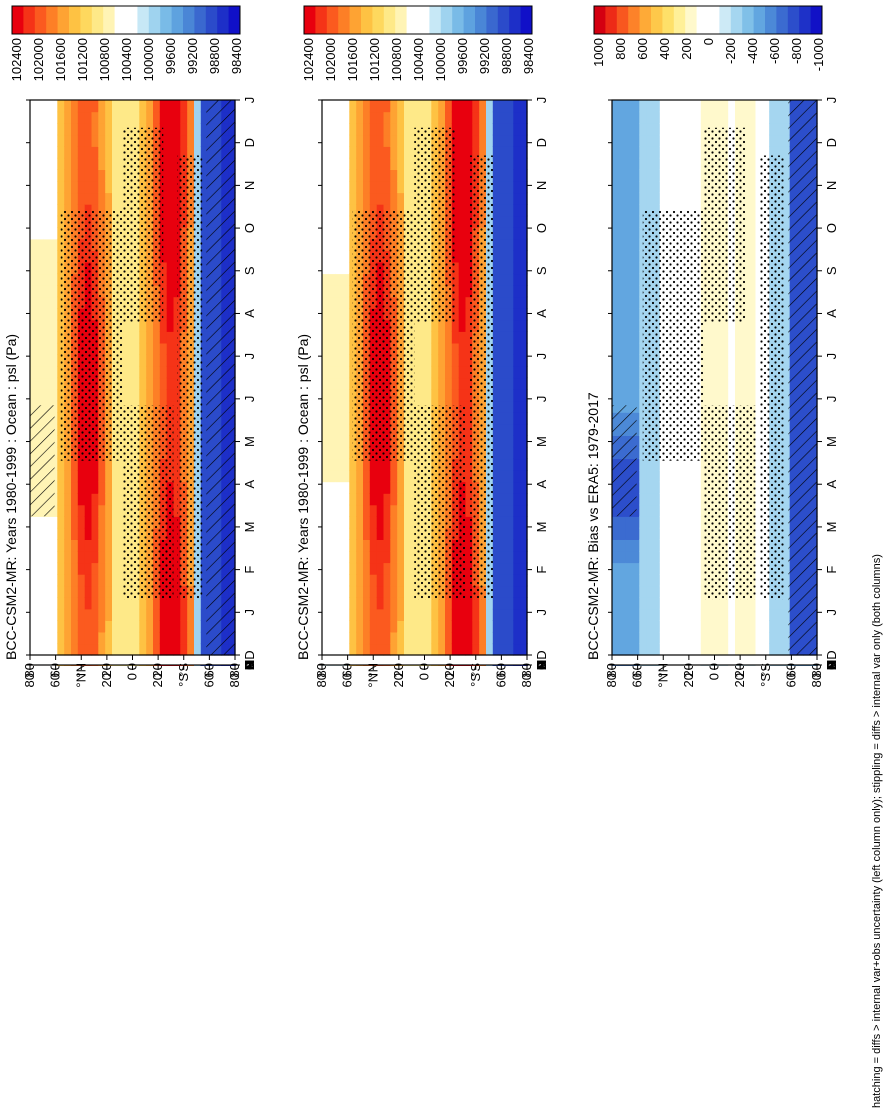 The image size is (887, 1112). Describe the element at coordinates (541, 228) in the screenshot. I see `month-tick-label: O` at that location.